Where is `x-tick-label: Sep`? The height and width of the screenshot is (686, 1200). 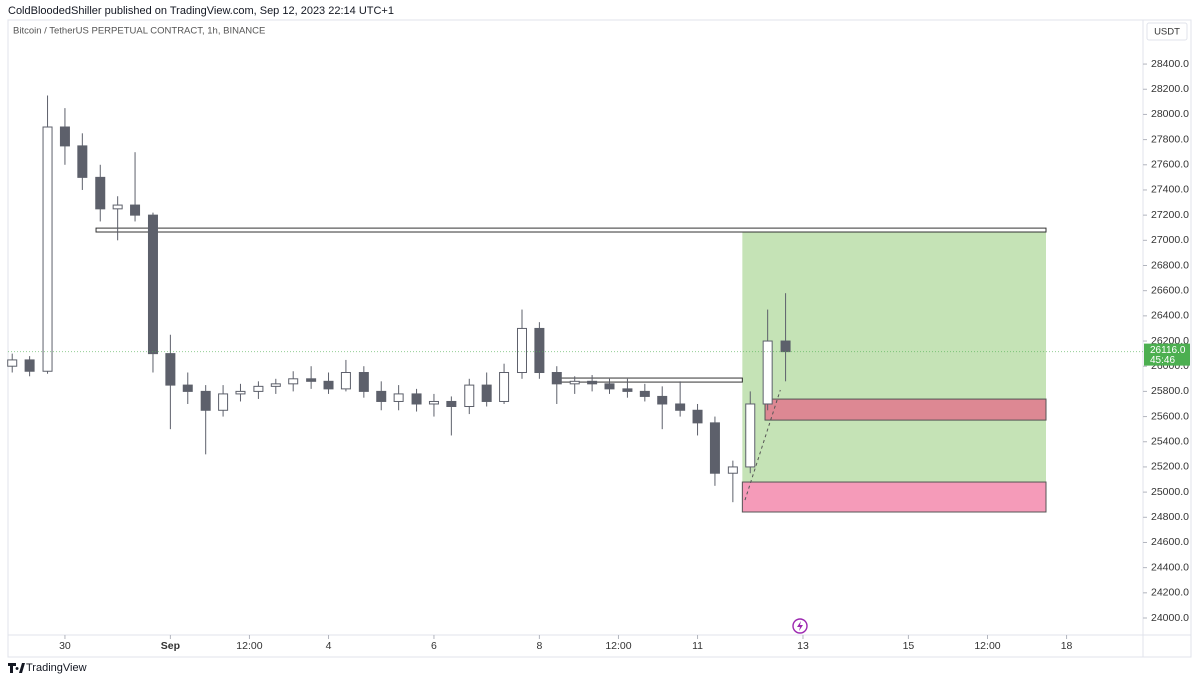 x-tick-label: Sep is located at coordinates (170, 646).